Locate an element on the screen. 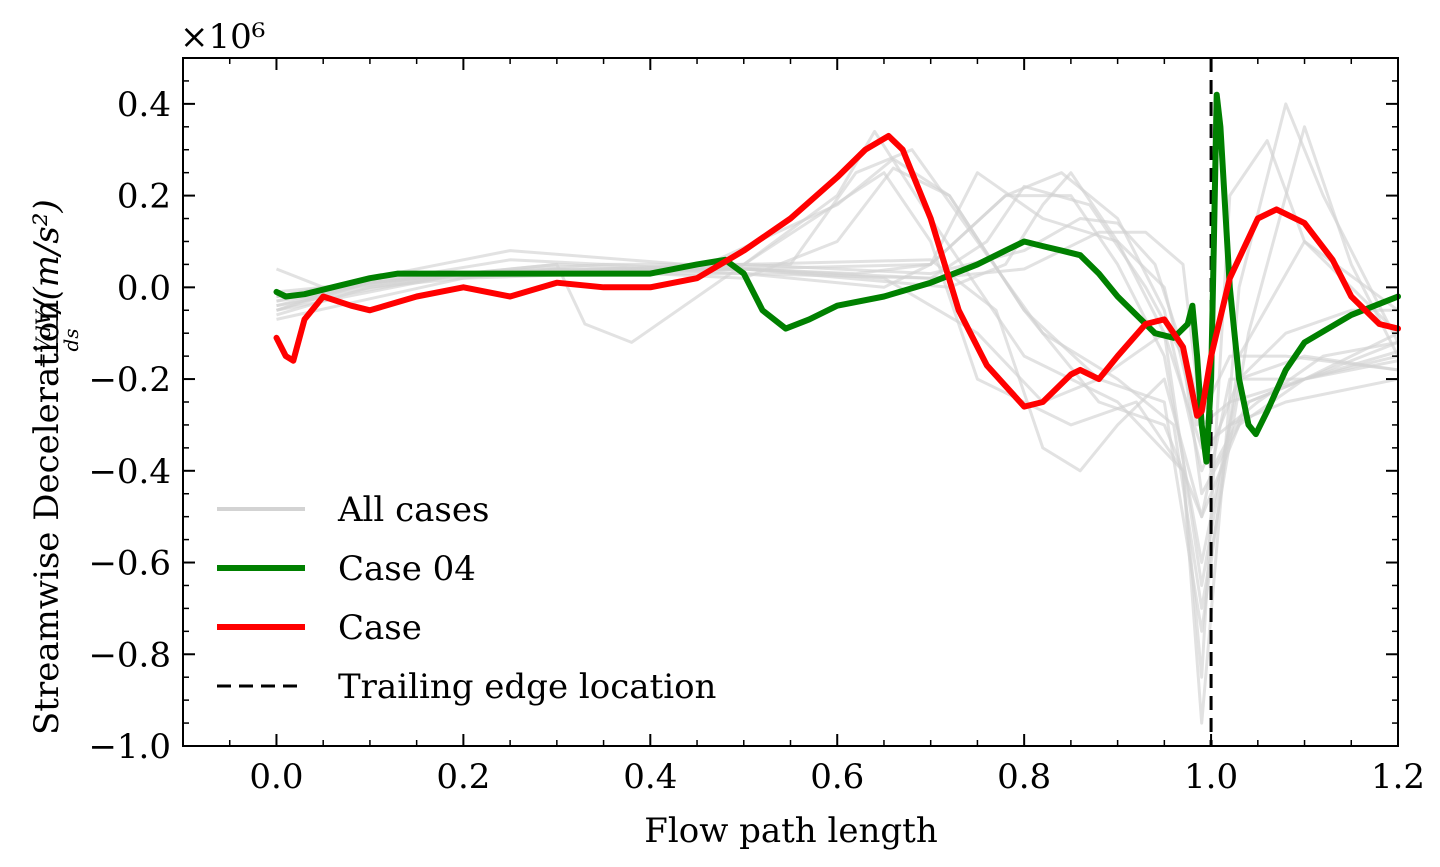 This screenshot has width=1440, height=867. y-axis-label-suffix: /(m/s²) is located at coordinates (47, 257).